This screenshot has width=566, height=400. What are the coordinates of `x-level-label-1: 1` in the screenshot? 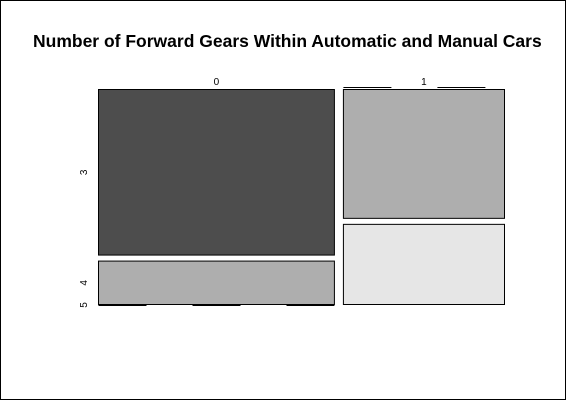 It's located at (424, 82).